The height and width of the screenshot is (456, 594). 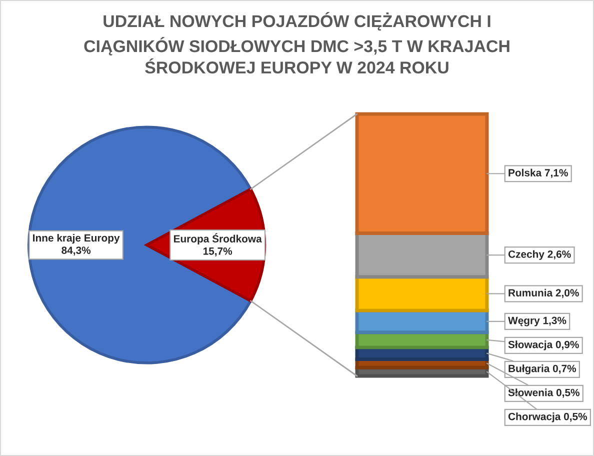 I want to click on data-label: Rumunia 2,0%, so click(x=543, y=293).